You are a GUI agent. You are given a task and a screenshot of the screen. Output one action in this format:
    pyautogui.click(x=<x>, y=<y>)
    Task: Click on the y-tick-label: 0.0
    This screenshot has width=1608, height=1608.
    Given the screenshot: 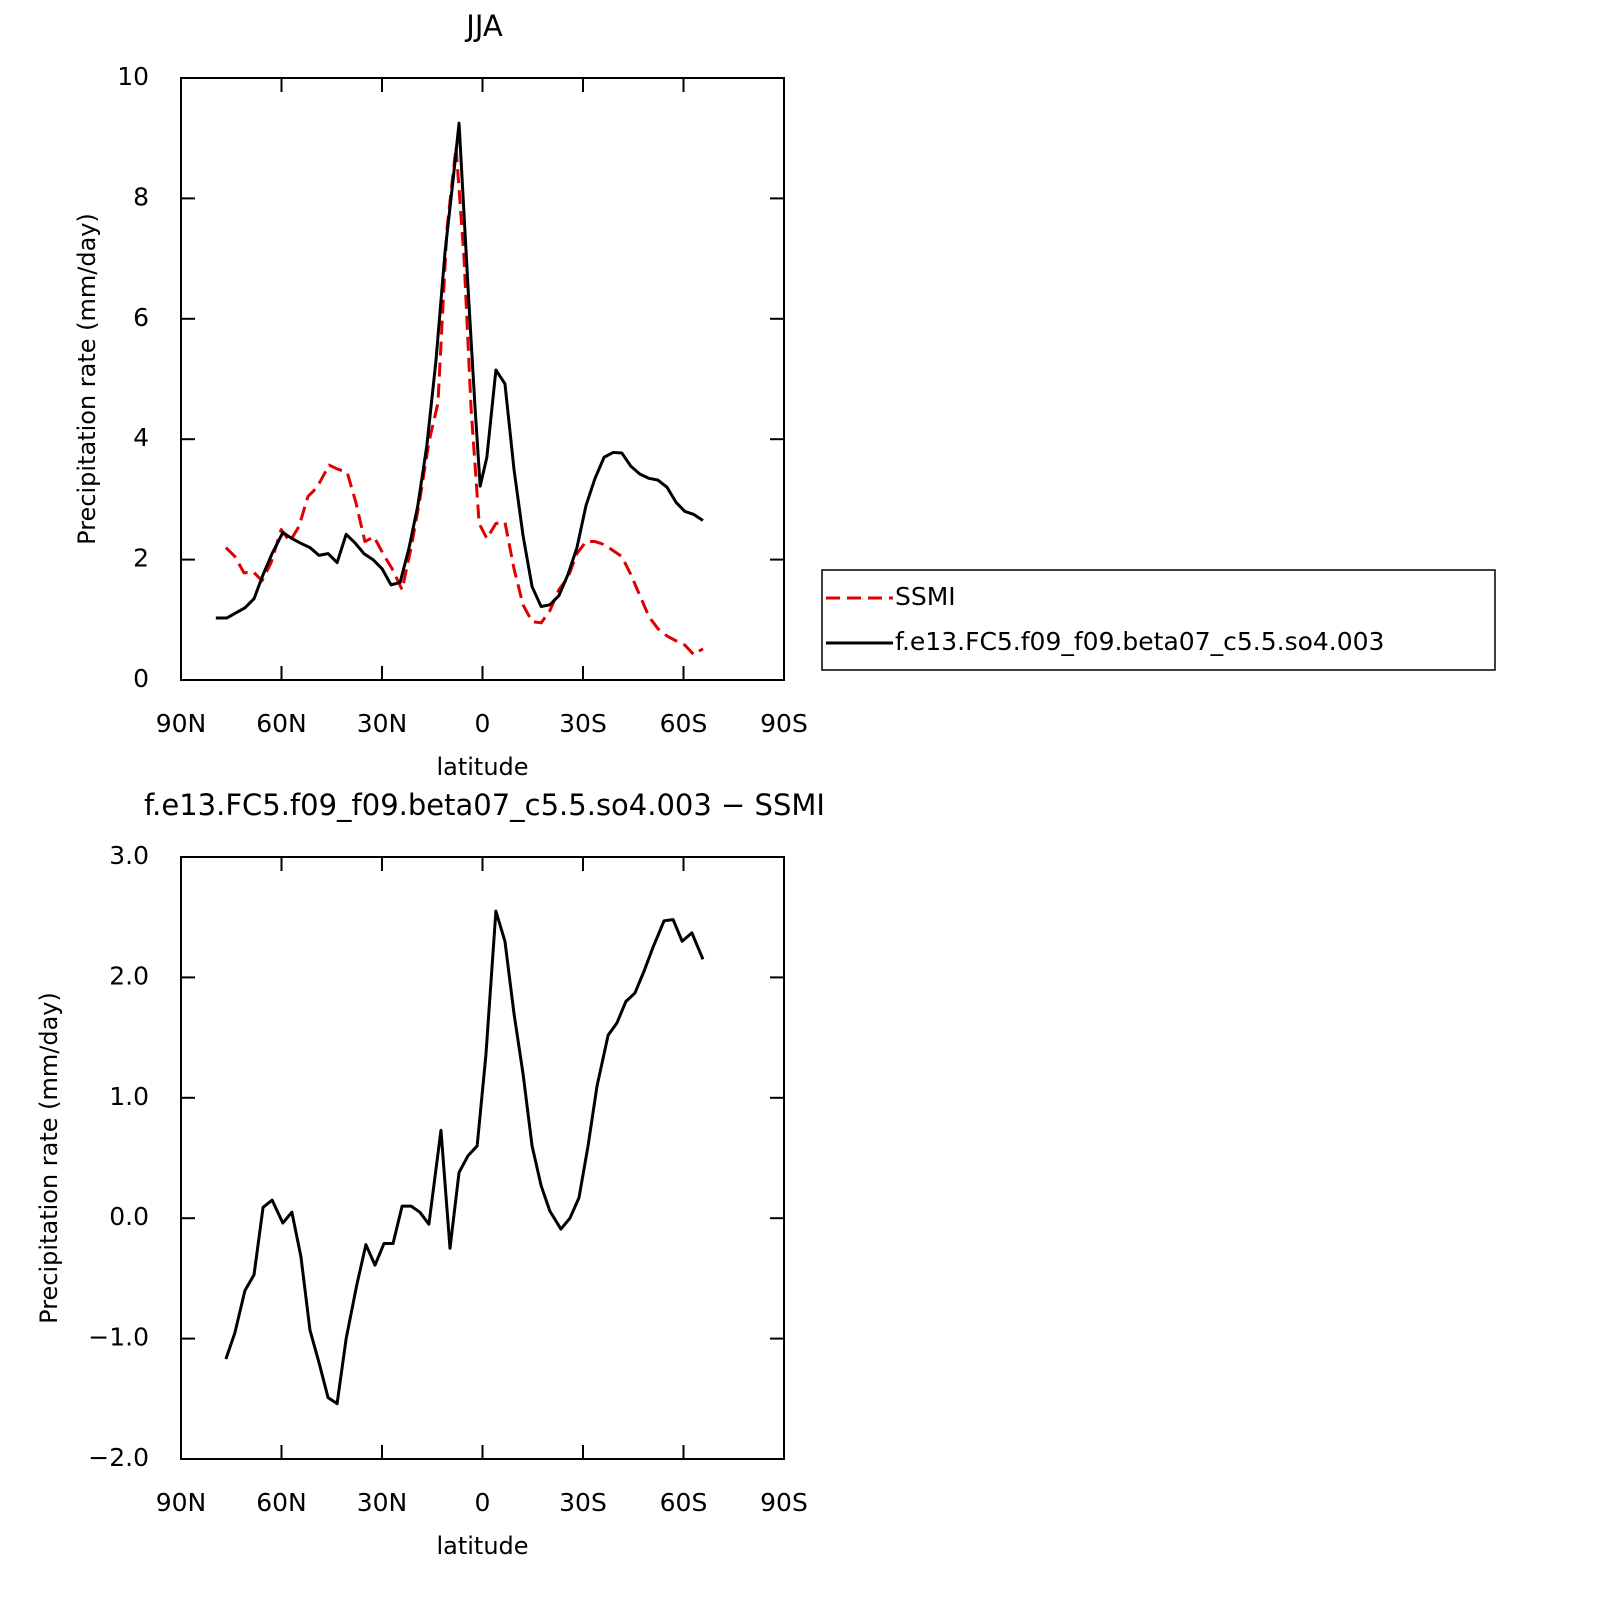 What is the action you would take?
    pyautogui.click(x=129, y=1216)
    